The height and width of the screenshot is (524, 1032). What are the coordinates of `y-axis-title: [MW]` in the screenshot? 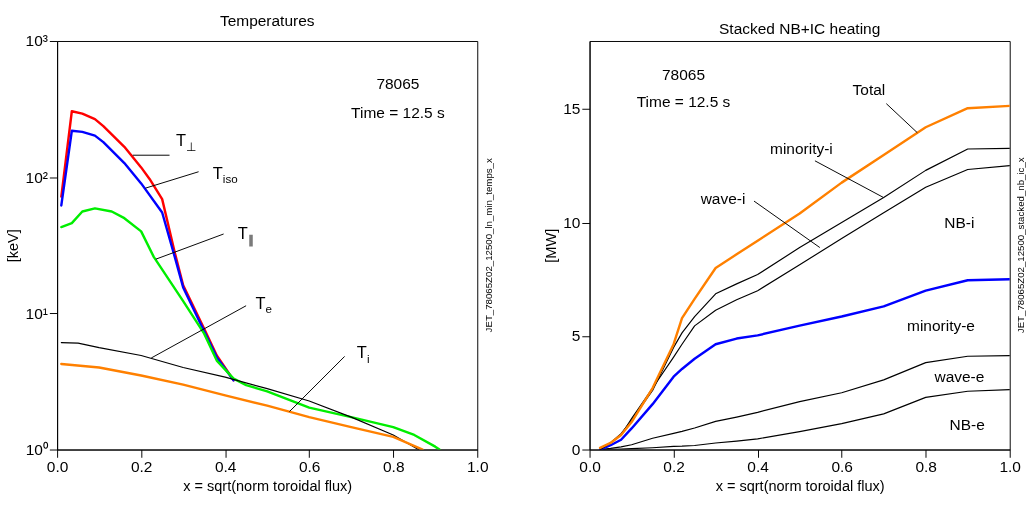 It's located at (551, 245).